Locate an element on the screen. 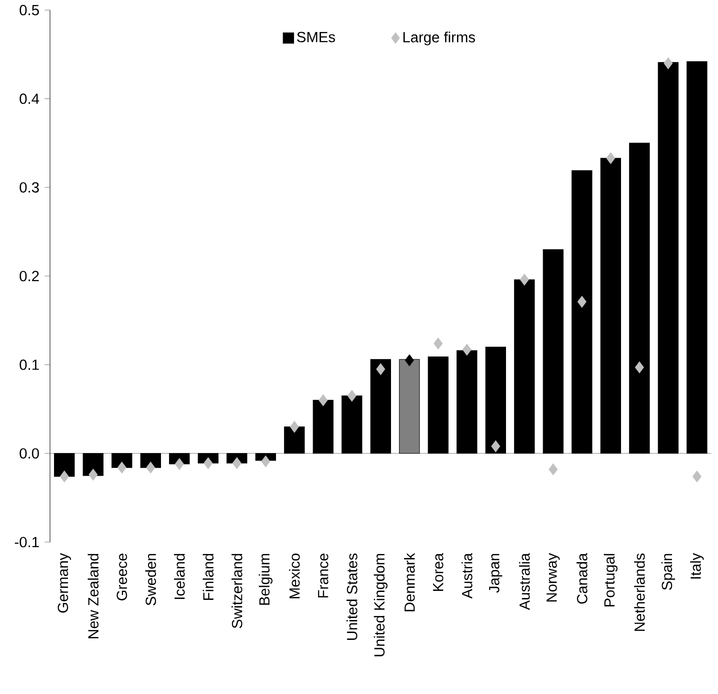 Image resolution: width=718 pixels, height=694 pixels. x-tick-label: Sweden is located at coordinates (150, 580).